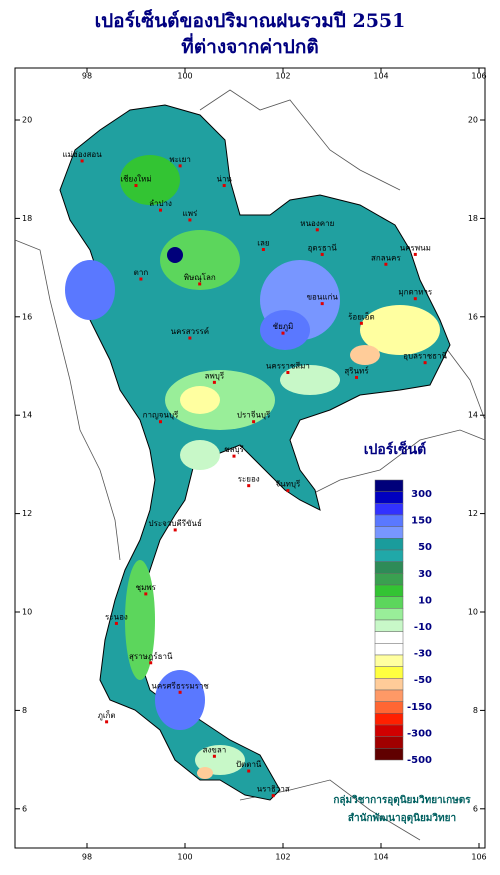 The height and width of the screenshot is (875, 500). What do you see at coordinates (87, 857) in the screenshot?
I see `lon-tick-label: 98` at bounding box center [87, 857].